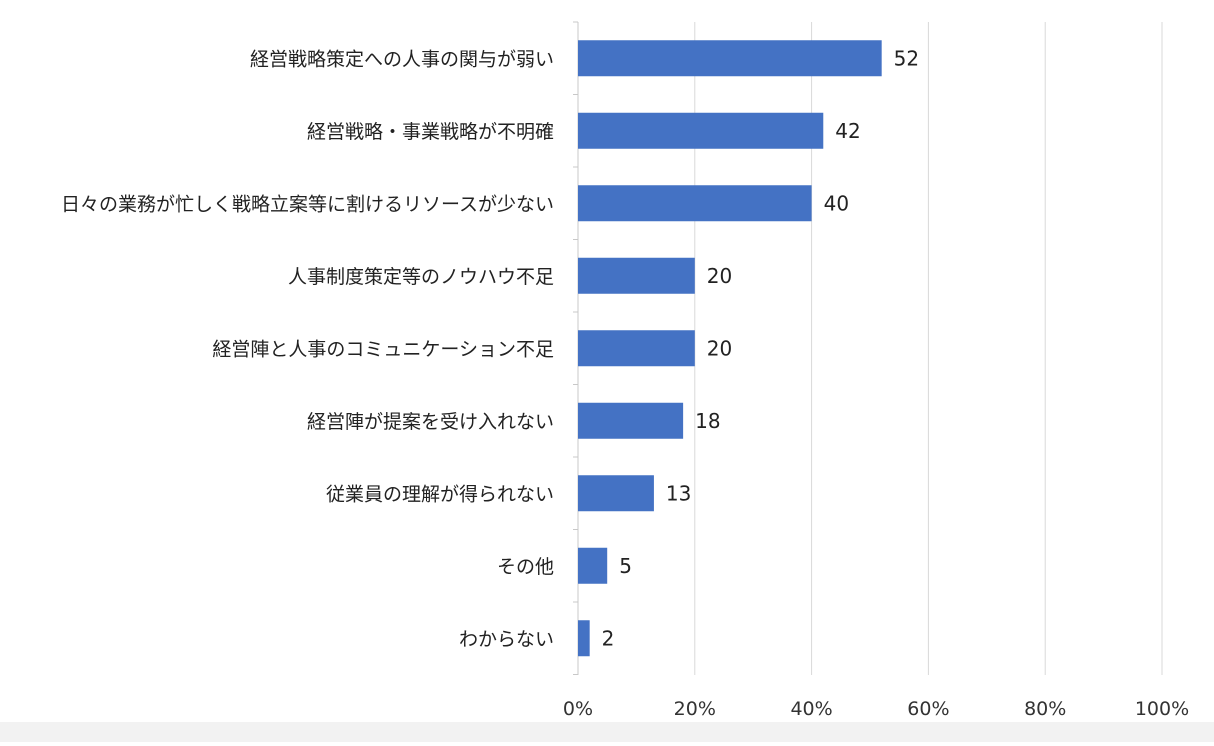 This screenshot has width=1214, height=746. Describe the element at coordinates (608, 638) in the screenshot. I see `data-label: 2` at that location.